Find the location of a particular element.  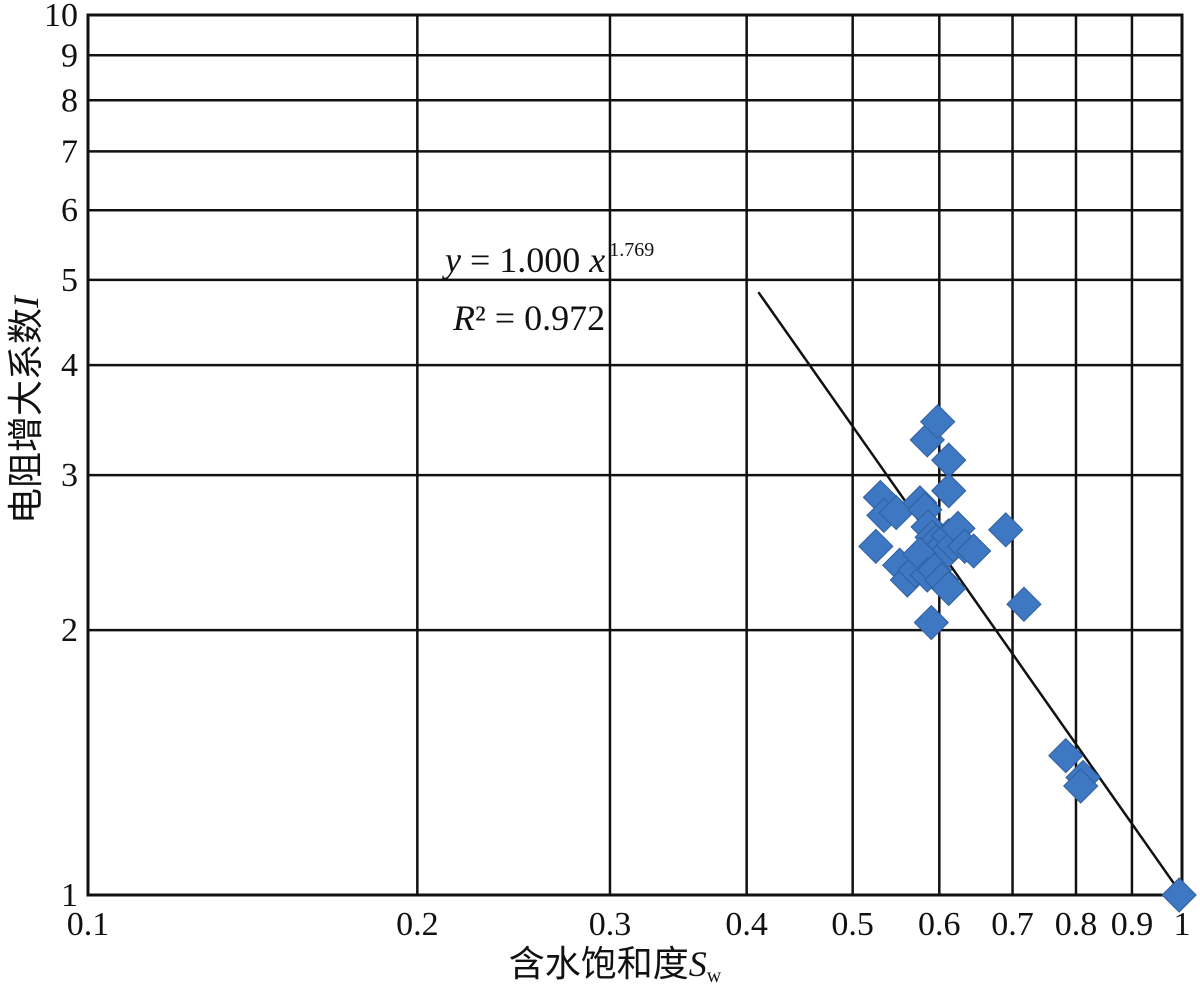

y-tick-label: 5 is located at coordinates (69, 280).